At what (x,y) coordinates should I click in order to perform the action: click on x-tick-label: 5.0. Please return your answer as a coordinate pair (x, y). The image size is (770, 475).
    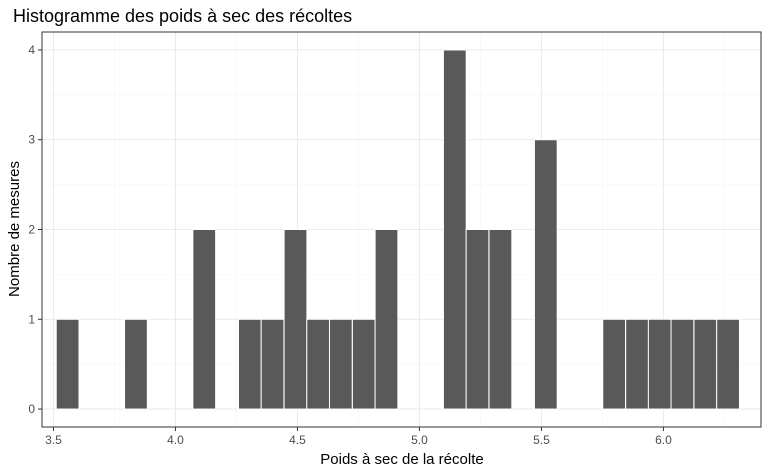
    Looking at the image, I should click on (419, 440).